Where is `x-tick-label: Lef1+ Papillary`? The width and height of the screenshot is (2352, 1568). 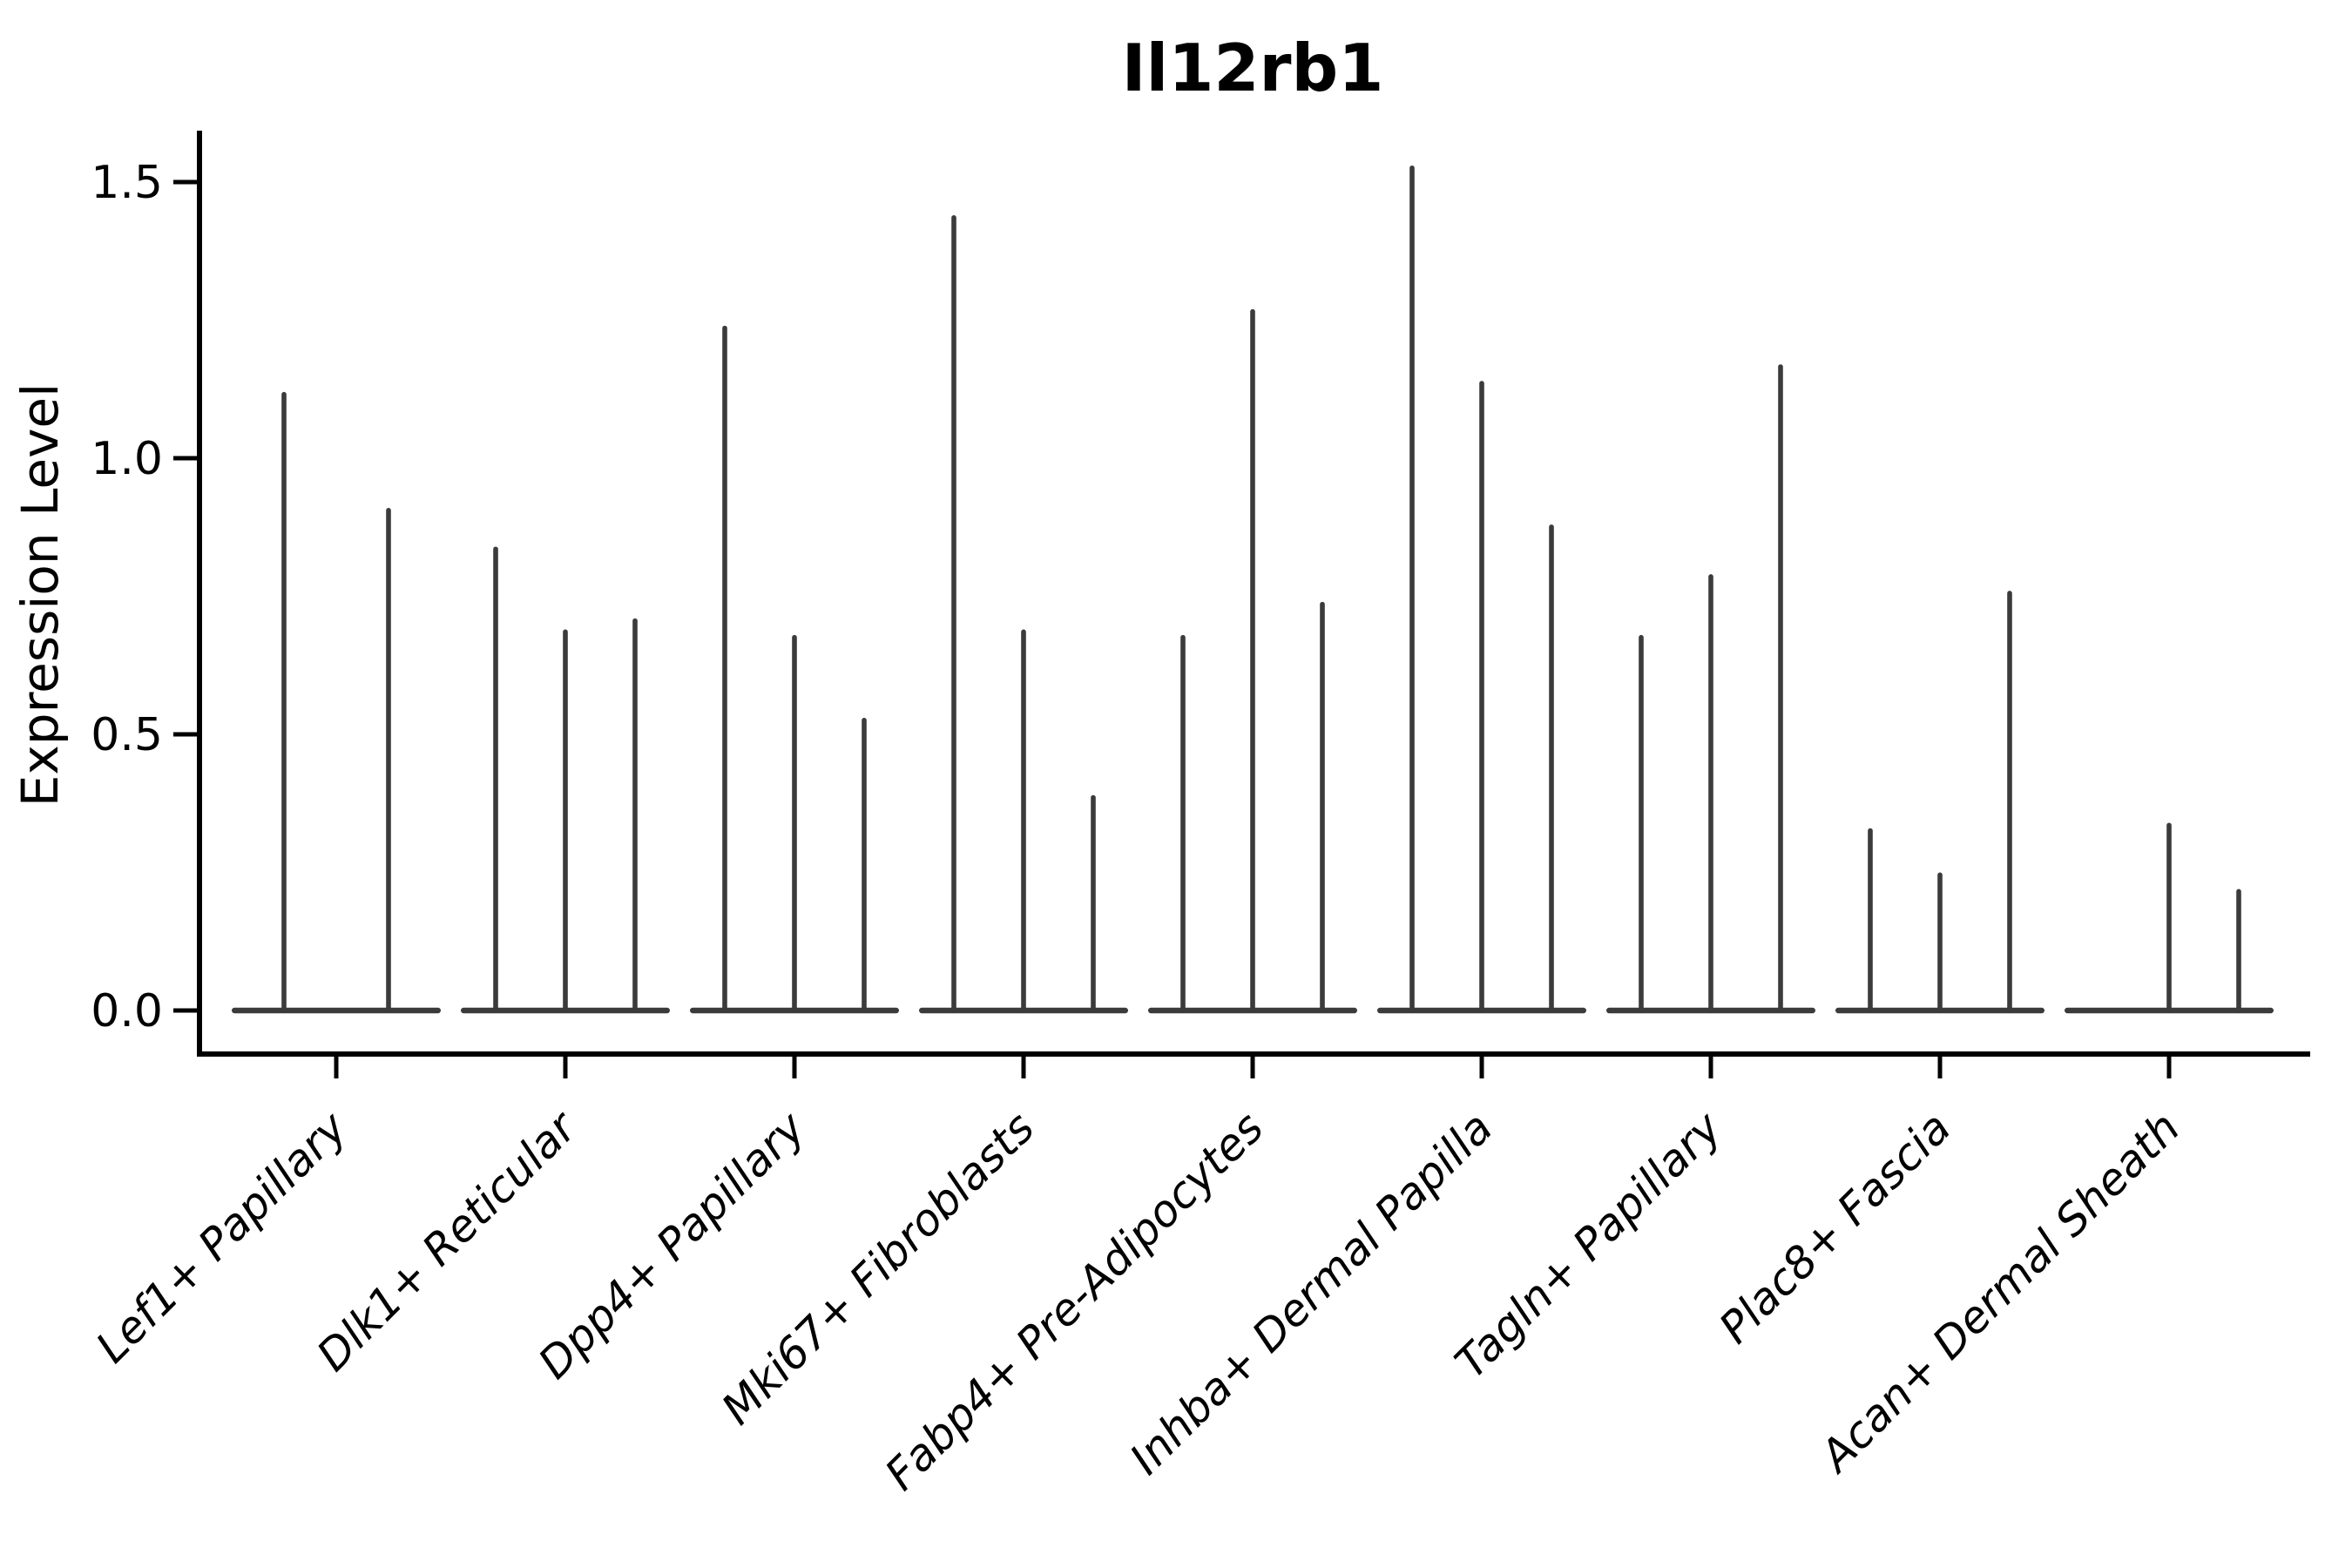
x-tick-label: Lef1+ Papillary is located at coordinates (221, 1236).